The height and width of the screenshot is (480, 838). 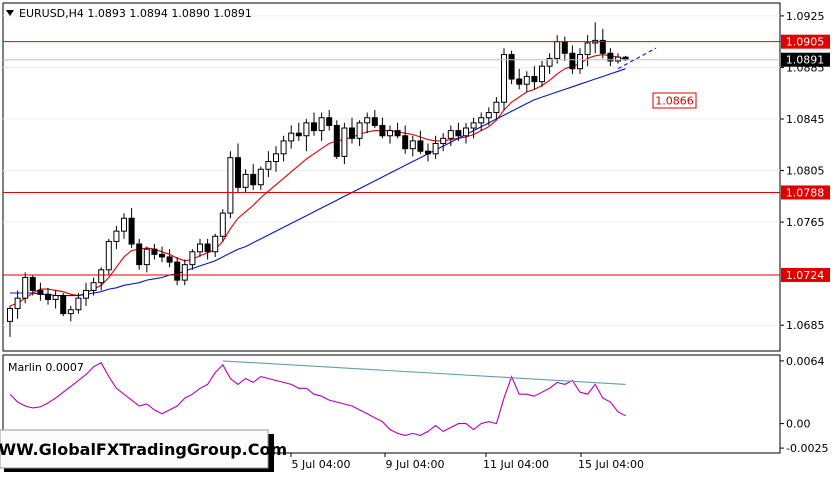 I want to click on level-tag-label: 1.0724, so click(x=805, y=275).